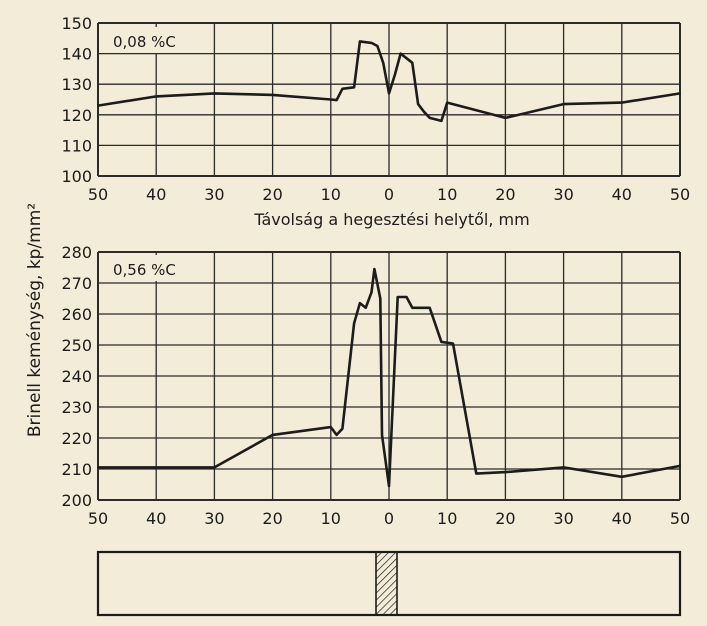  What do you see at coordinates (76, 469) in the screenshot?
I see `chart-bottom-y-tick-label: 210` at bounding box center [76, 469].